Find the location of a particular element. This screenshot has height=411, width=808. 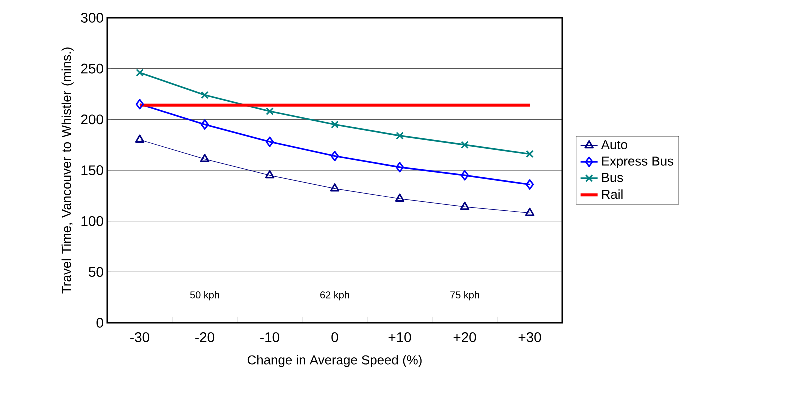

y-tick-label: 0 is located at coordinates (100, 323).